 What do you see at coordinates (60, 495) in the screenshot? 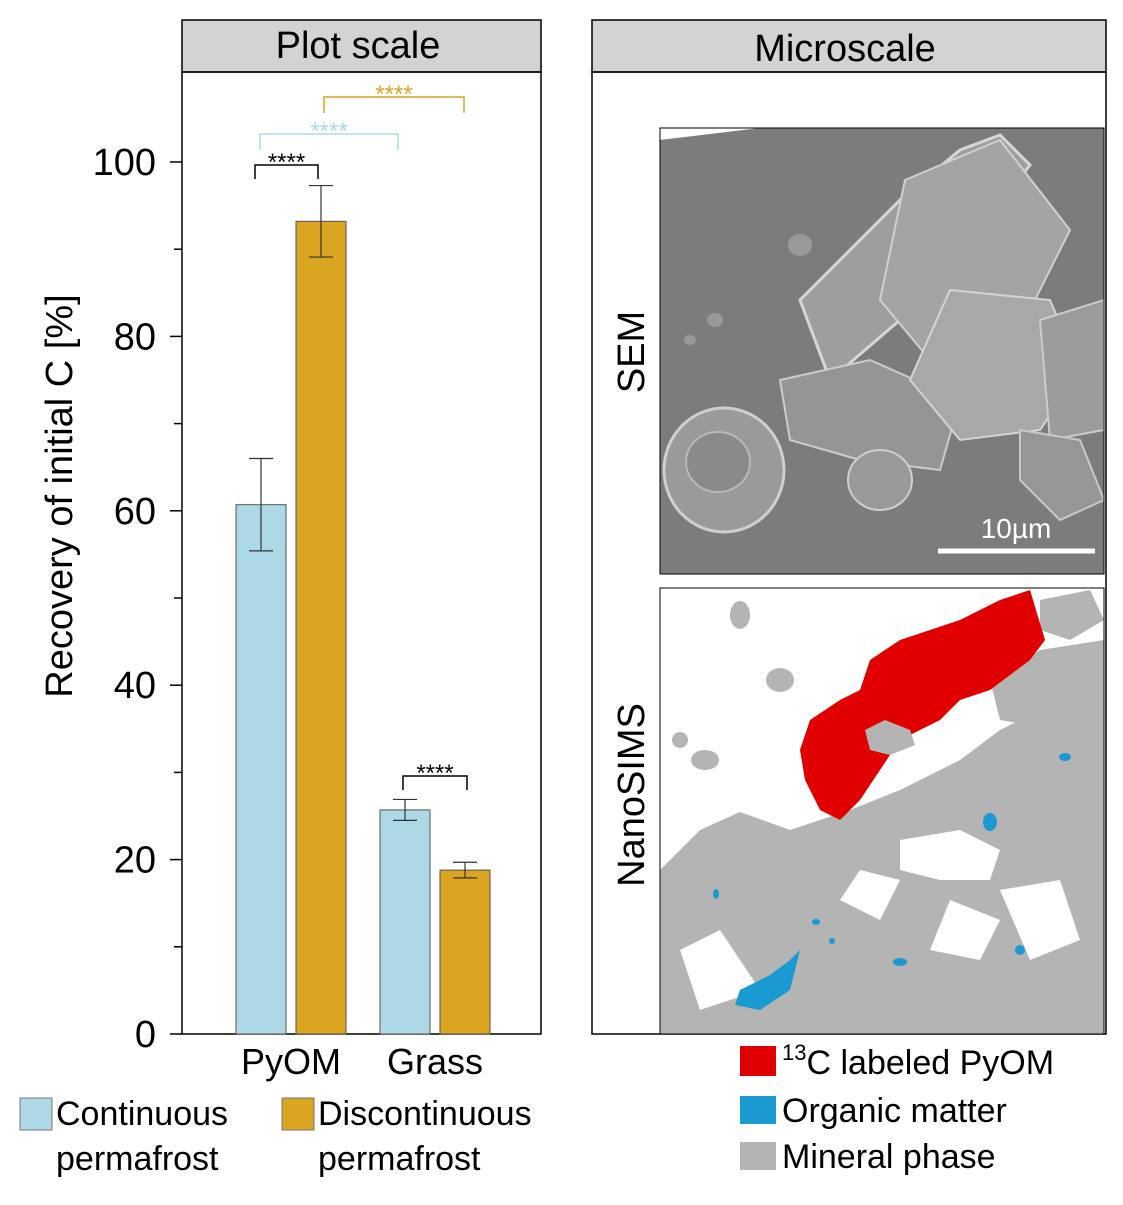
I see `y-axis-label: Recovery of initial C [%]` at bounding box center [60, 495].